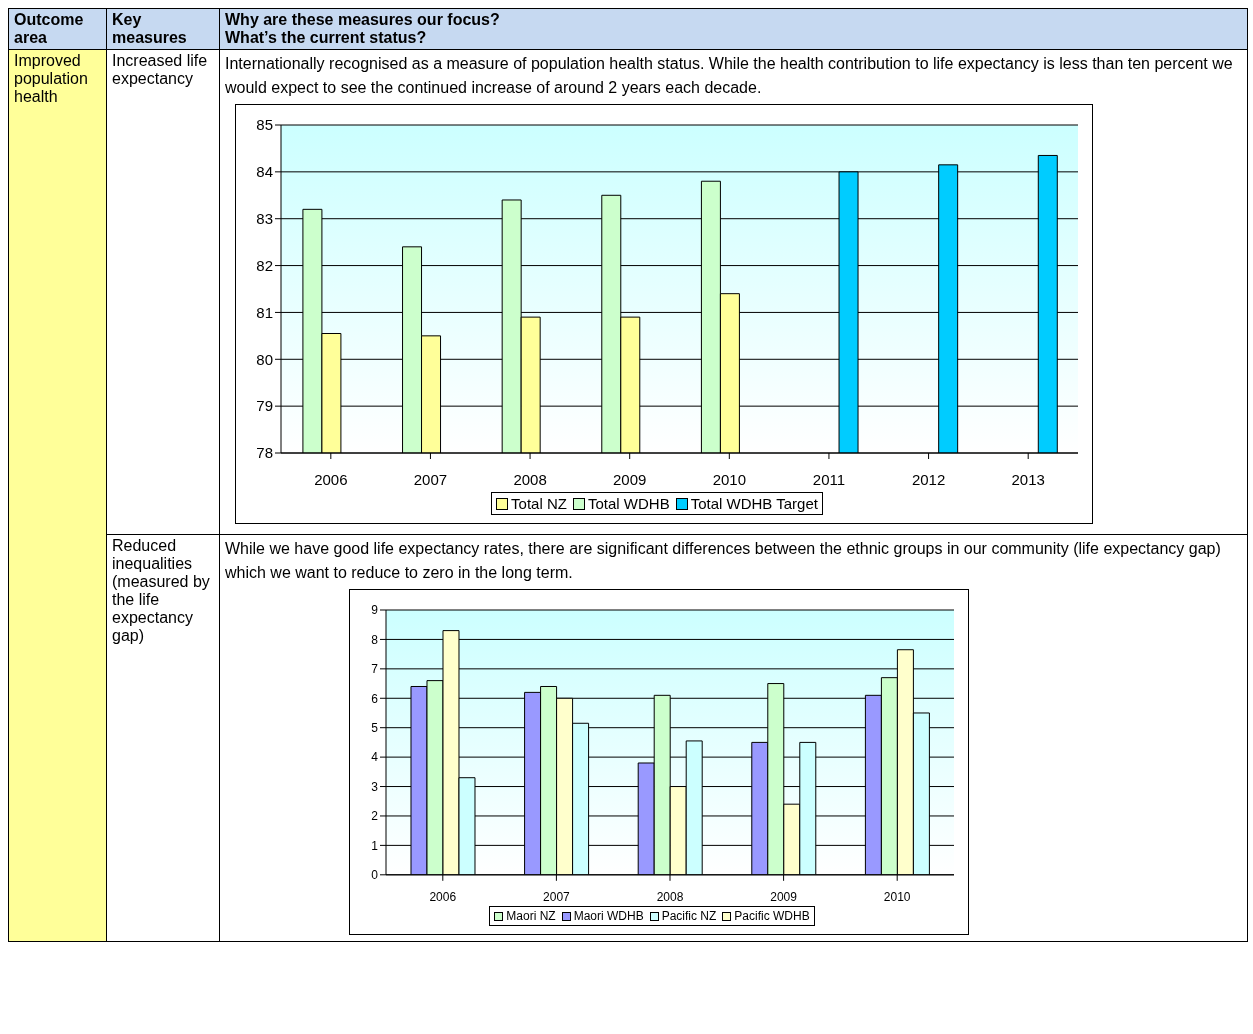  I want to click on text: Reduced inequalities (measured by the life expectancy gap), so click(163, 738).